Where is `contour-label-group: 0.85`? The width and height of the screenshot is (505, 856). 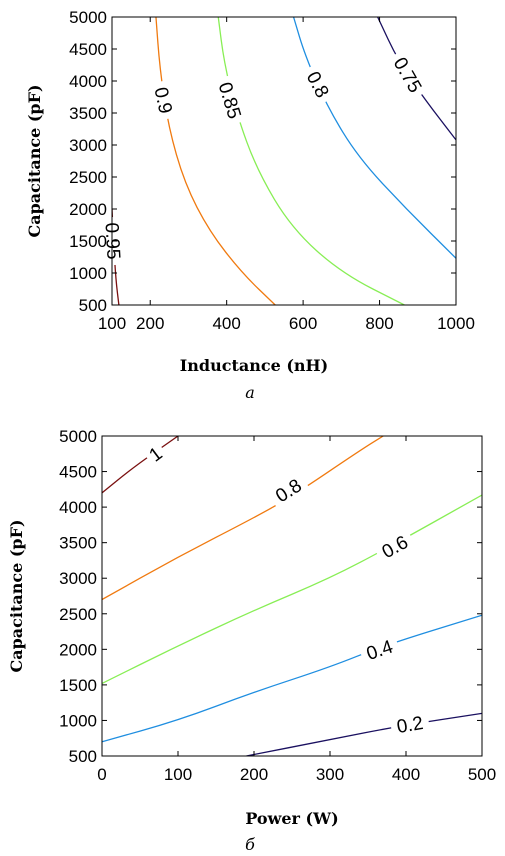 contour-label-group: 0.85 is located at coordinates (231, 100).